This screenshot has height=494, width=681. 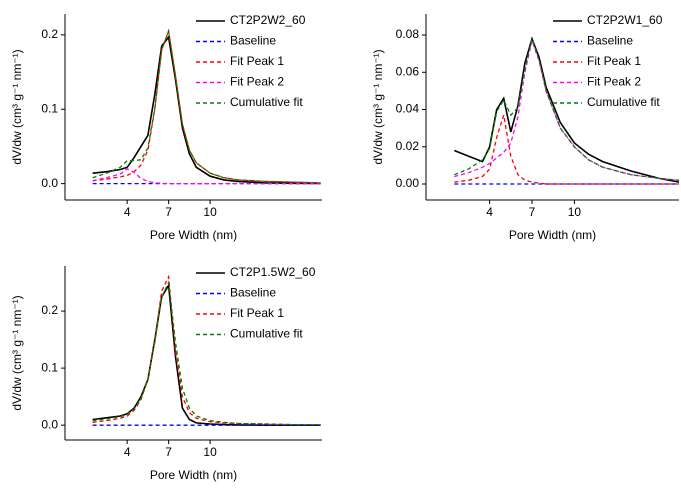 What do you see at coordinates (408, 109) in the screenshot?
I see `y-tick-label: 0.04` at bounding box center [408, 109].